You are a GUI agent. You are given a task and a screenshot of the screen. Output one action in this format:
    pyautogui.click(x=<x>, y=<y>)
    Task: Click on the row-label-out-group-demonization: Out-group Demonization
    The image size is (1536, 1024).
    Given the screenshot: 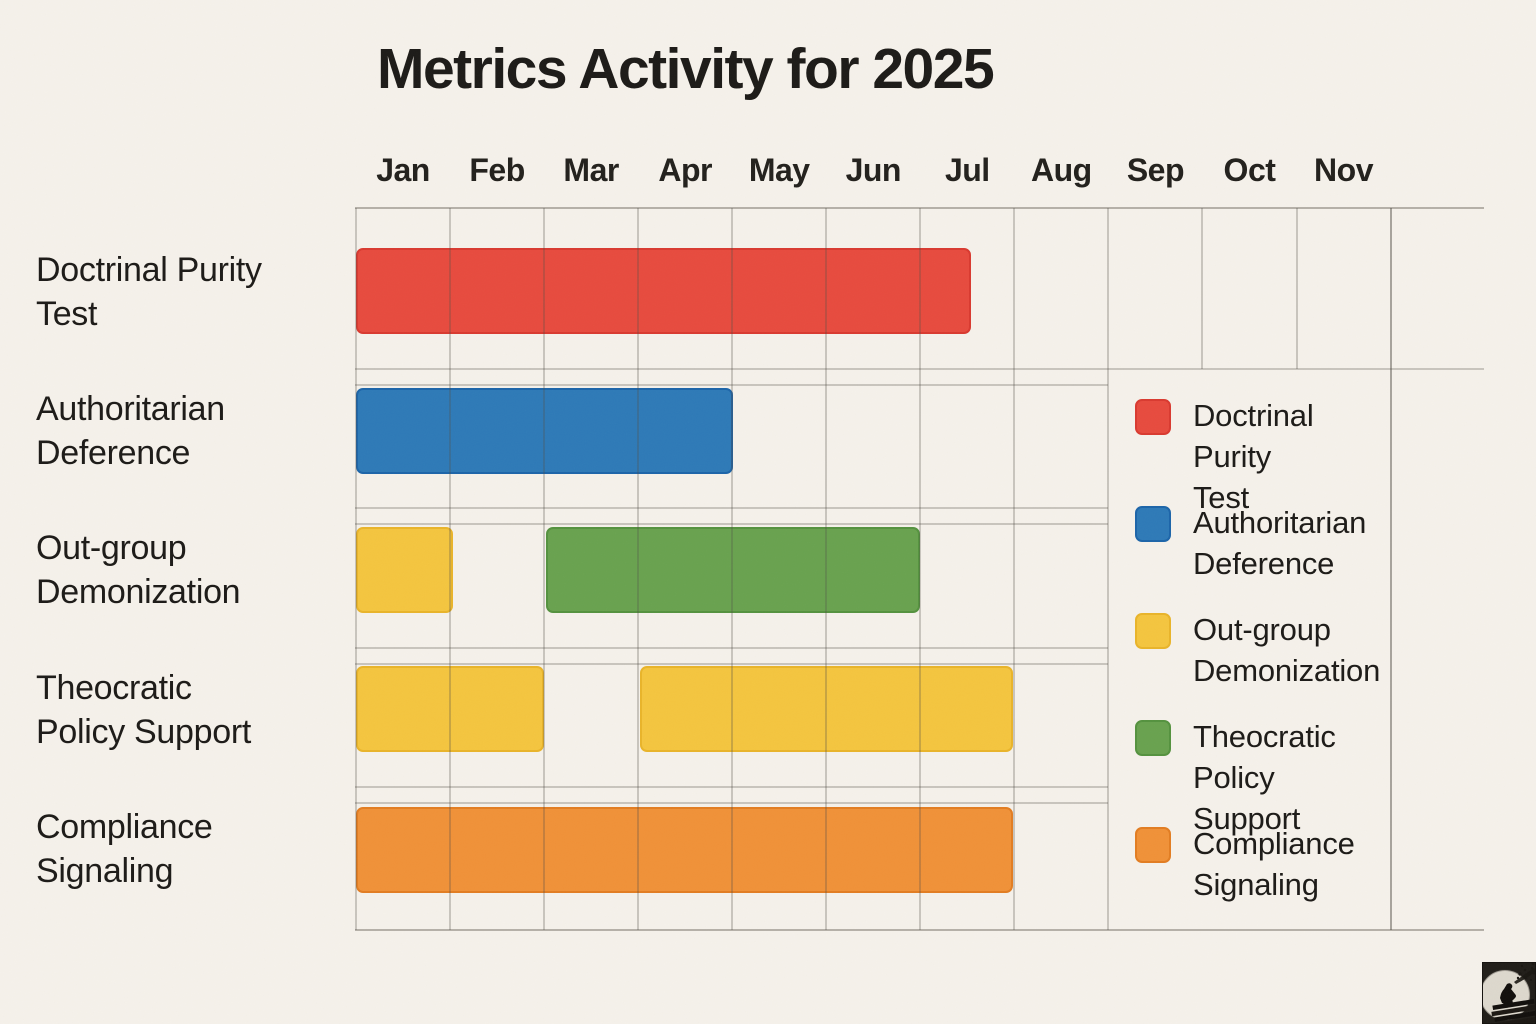 What is the action you would take?
    pyautogui.click(x=138, y=570)
    